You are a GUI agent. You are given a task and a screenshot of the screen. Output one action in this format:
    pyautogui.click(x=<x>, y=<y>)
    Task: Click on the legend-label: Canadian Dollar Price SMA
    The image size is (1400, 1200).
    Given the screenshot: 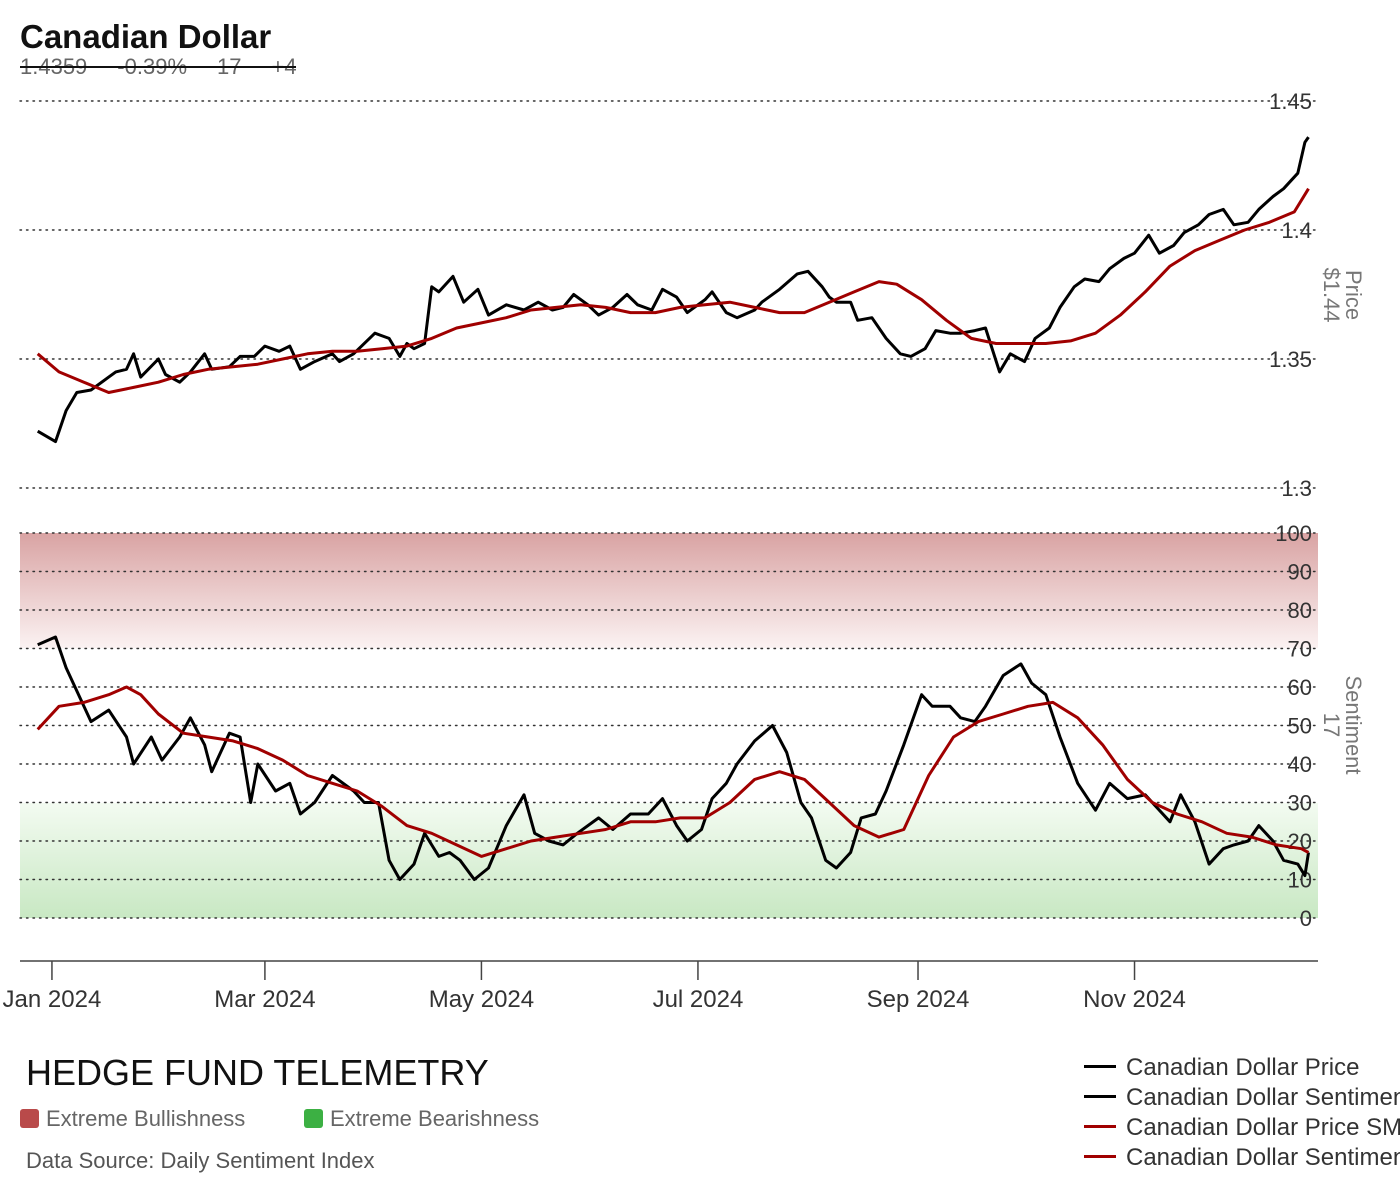 What is the action you would take?
    pyautogui.click(x=1263, y=1127)
    